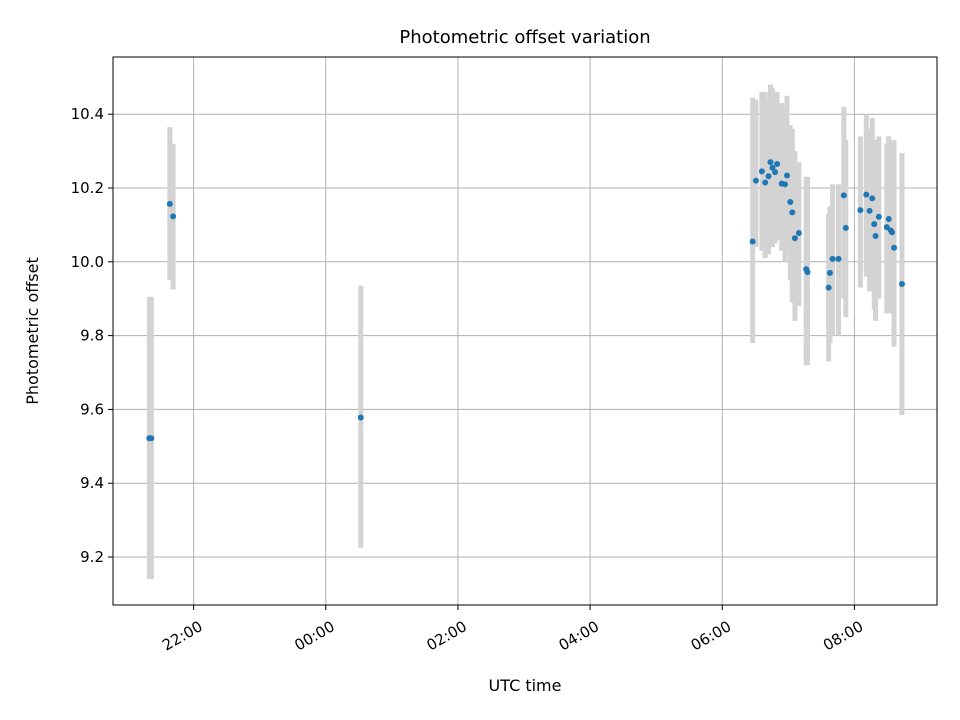  I want to click on y-axis-ticks: 9.2 9.4 9.6 9.8 10.0 10.2 10.4, so click(92, 335).